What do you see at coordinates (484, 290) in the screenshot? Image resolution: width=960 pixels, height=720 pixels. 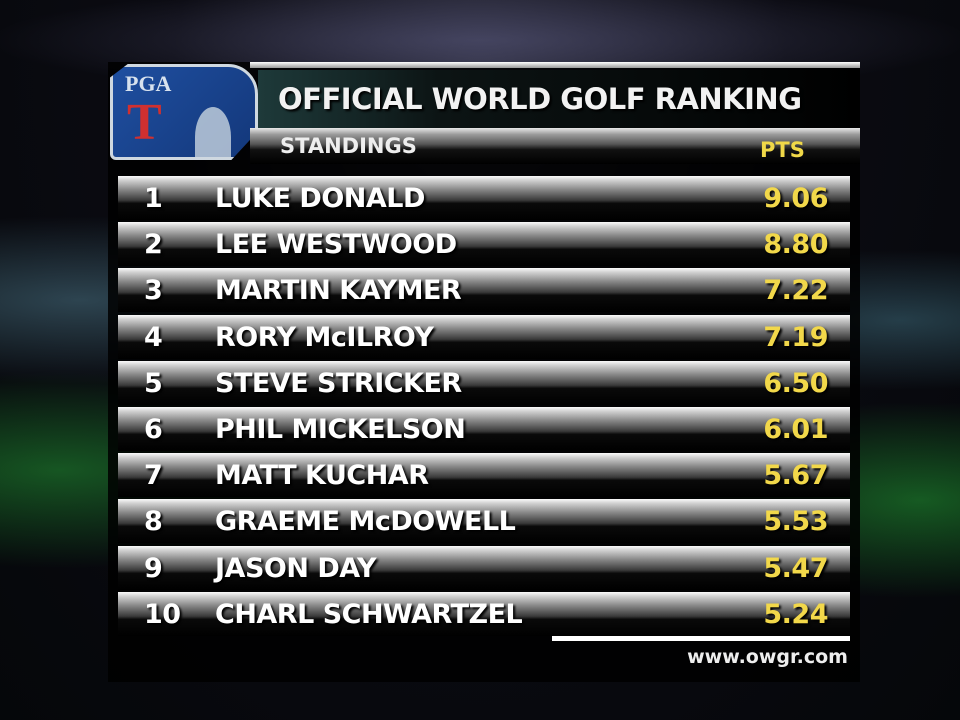 I see `ranking-row: 3 MARTIN KAYMER 7.22` at bounding box center [484, 290].